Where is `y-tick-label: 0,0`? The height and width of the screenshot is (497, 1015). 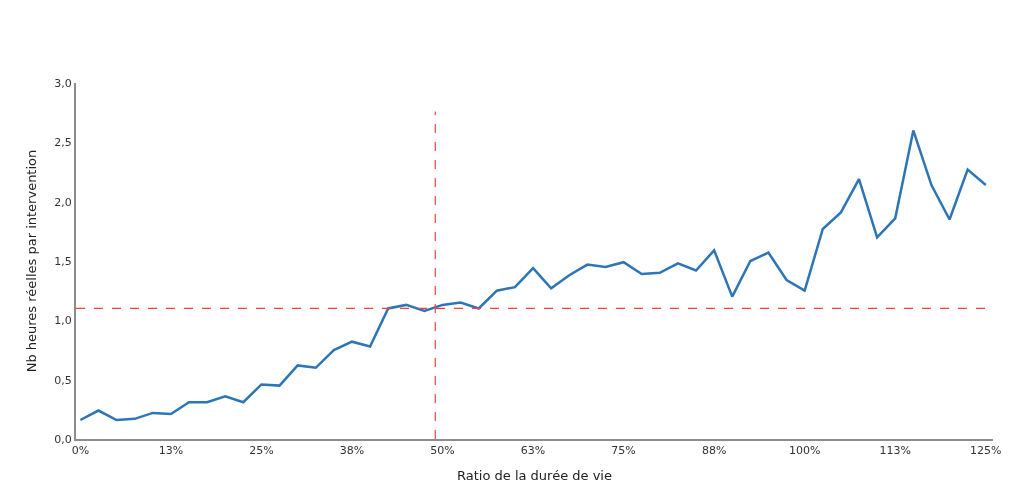 y-tick-label: 0,0 is located at coordinates (63, 439).